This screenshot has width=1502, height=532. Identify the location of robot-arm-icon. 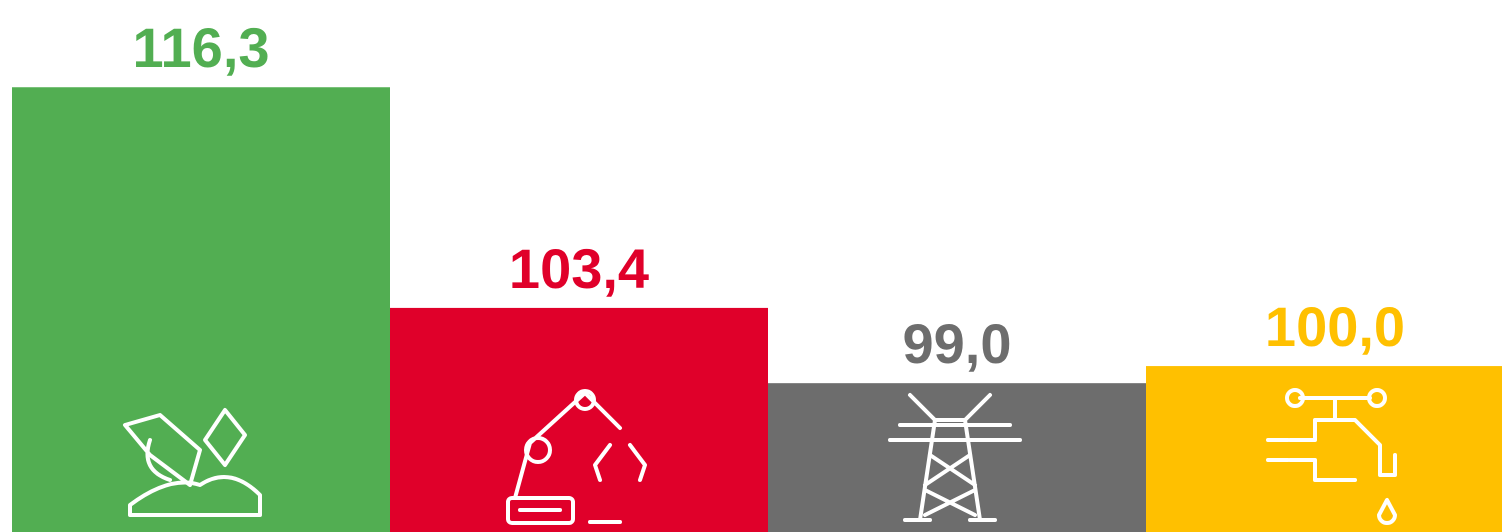
(576, 457).